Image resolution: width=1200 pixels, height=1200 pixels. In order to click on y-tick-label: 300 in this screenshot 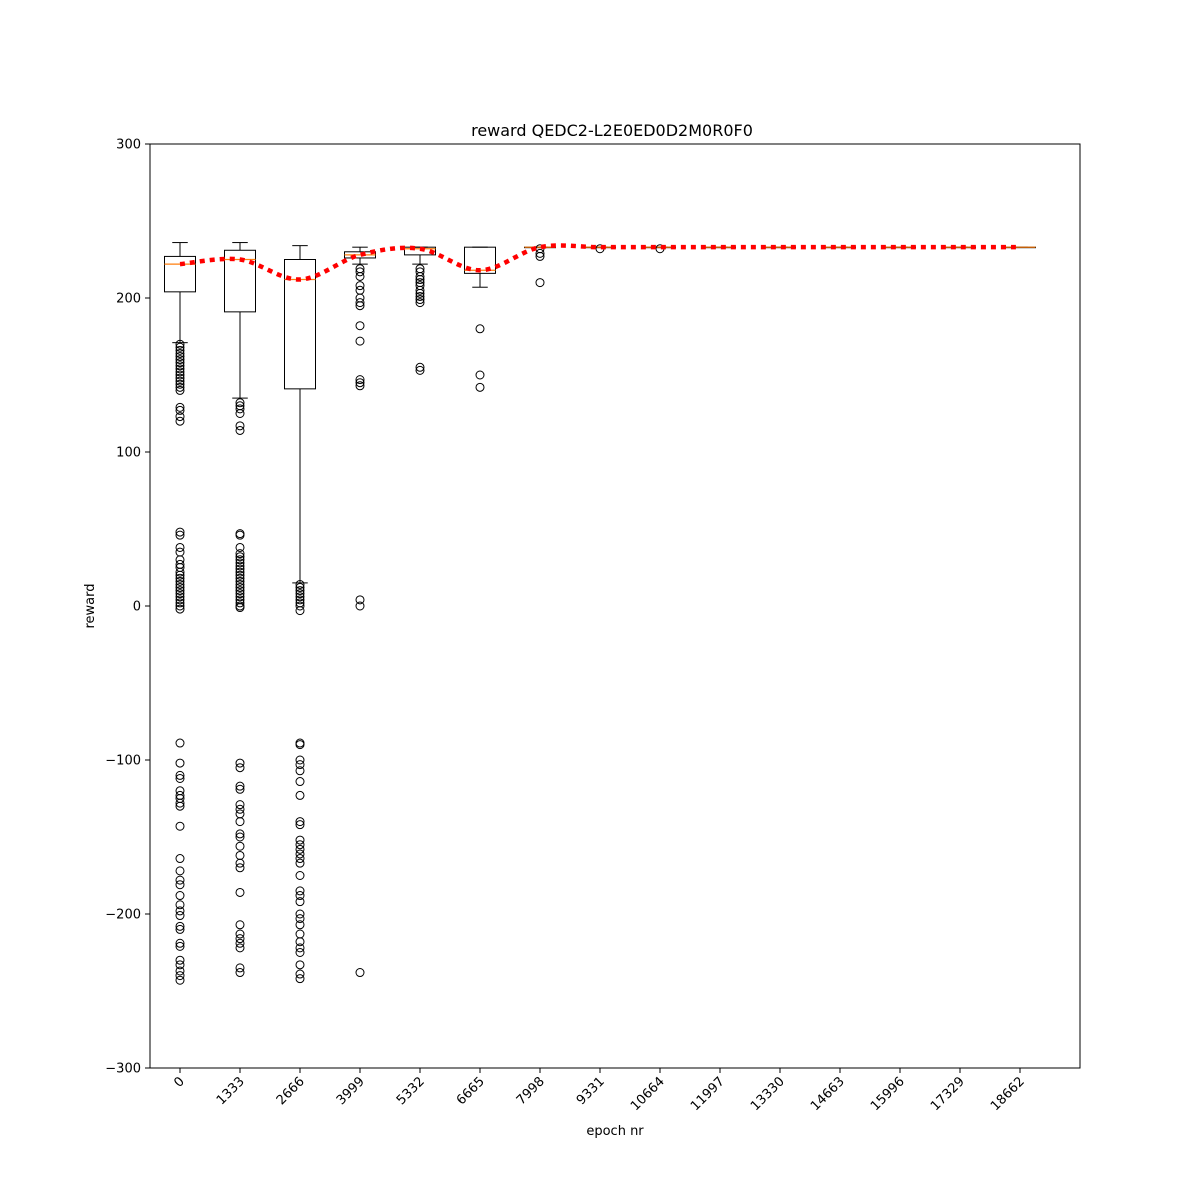, I will do `click(128, 145)`.